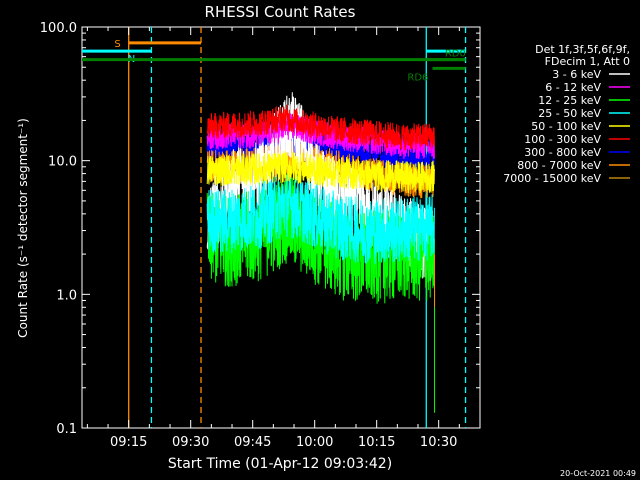  Describe the element at coordinates (562, 152) in the screenshot. I see `legend-label: 300 - 800 keV` at that location.